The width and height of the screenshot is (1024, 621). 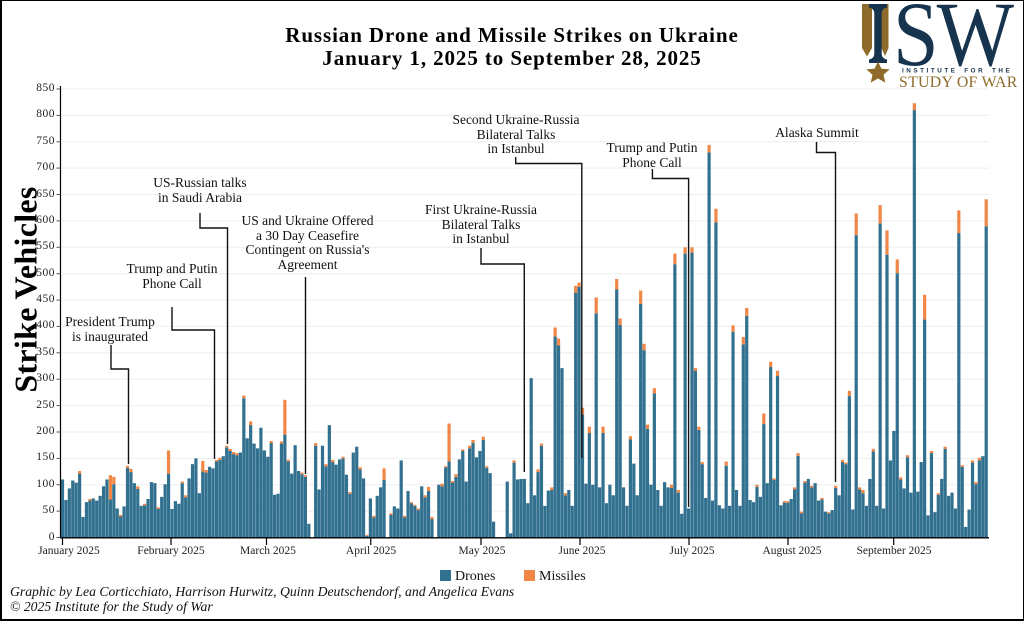 I want to click on svg-text: SW, so click(x=953, y=42).